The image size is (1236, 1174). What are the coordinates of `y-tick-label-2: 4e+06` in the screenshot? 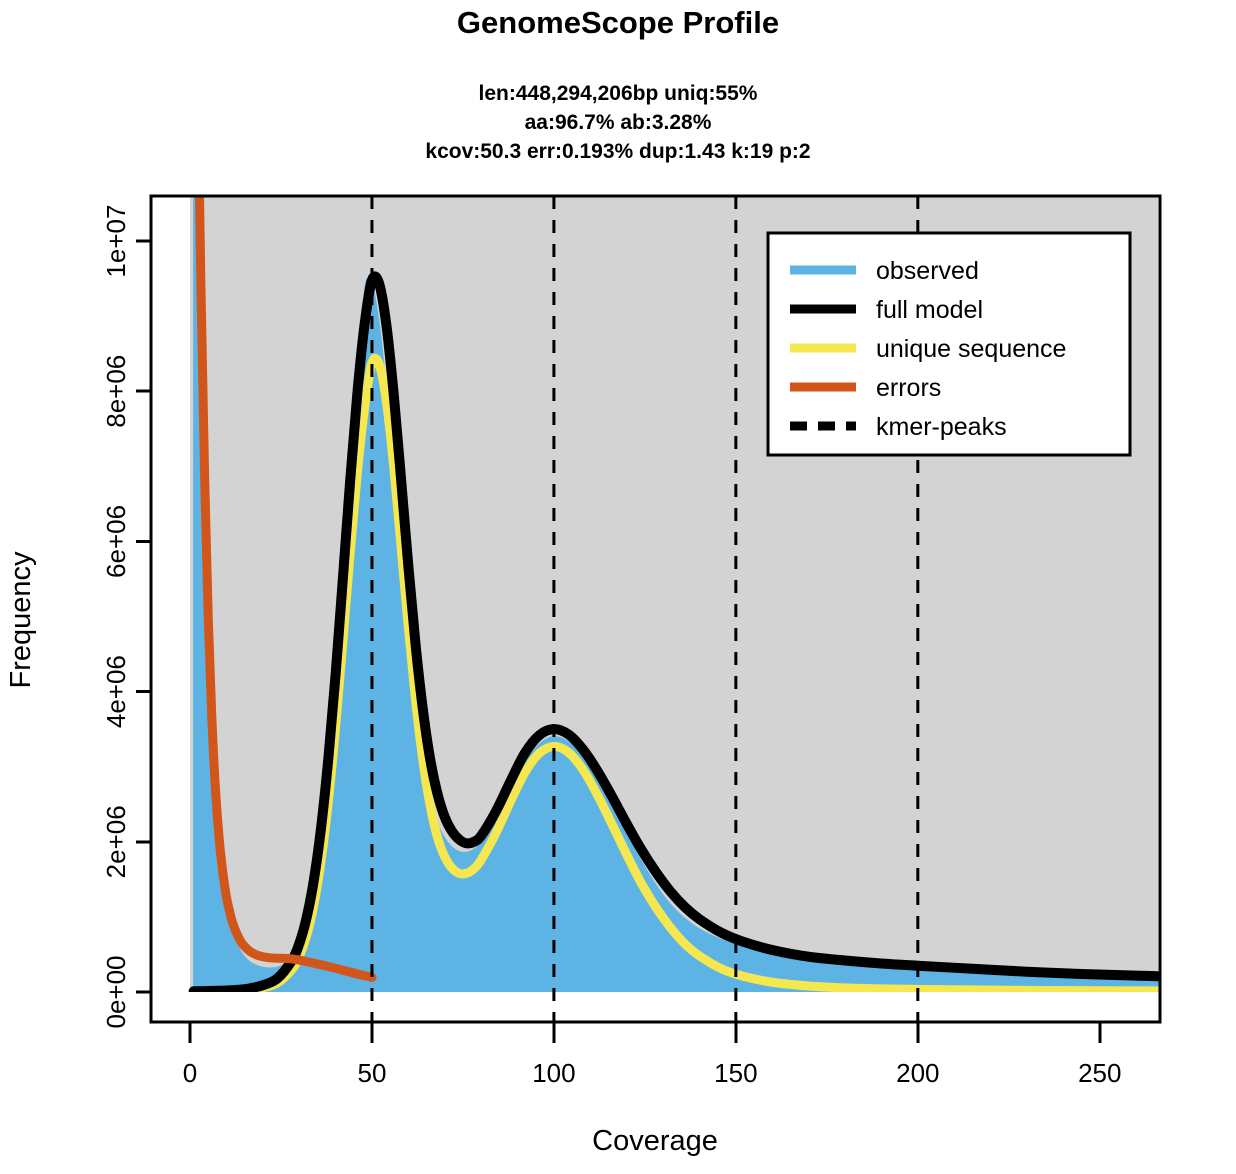 It's located at (116, 691).